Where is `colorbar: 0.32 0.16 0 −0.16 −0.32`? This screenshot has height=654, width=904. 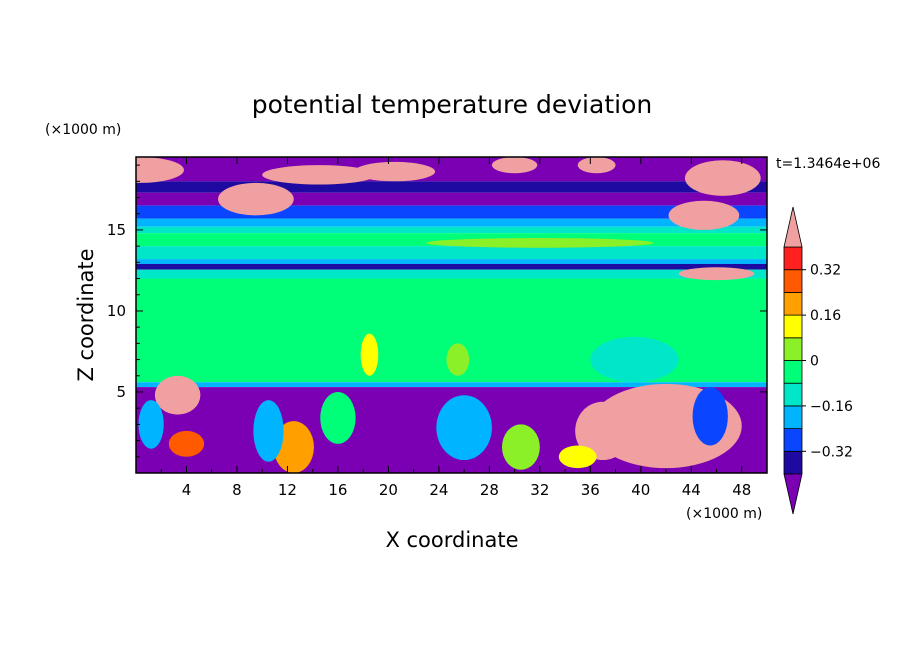 colorbar: 0.32 0.16 0 −0.16 −0.32 is located at coordinates (818, 360).